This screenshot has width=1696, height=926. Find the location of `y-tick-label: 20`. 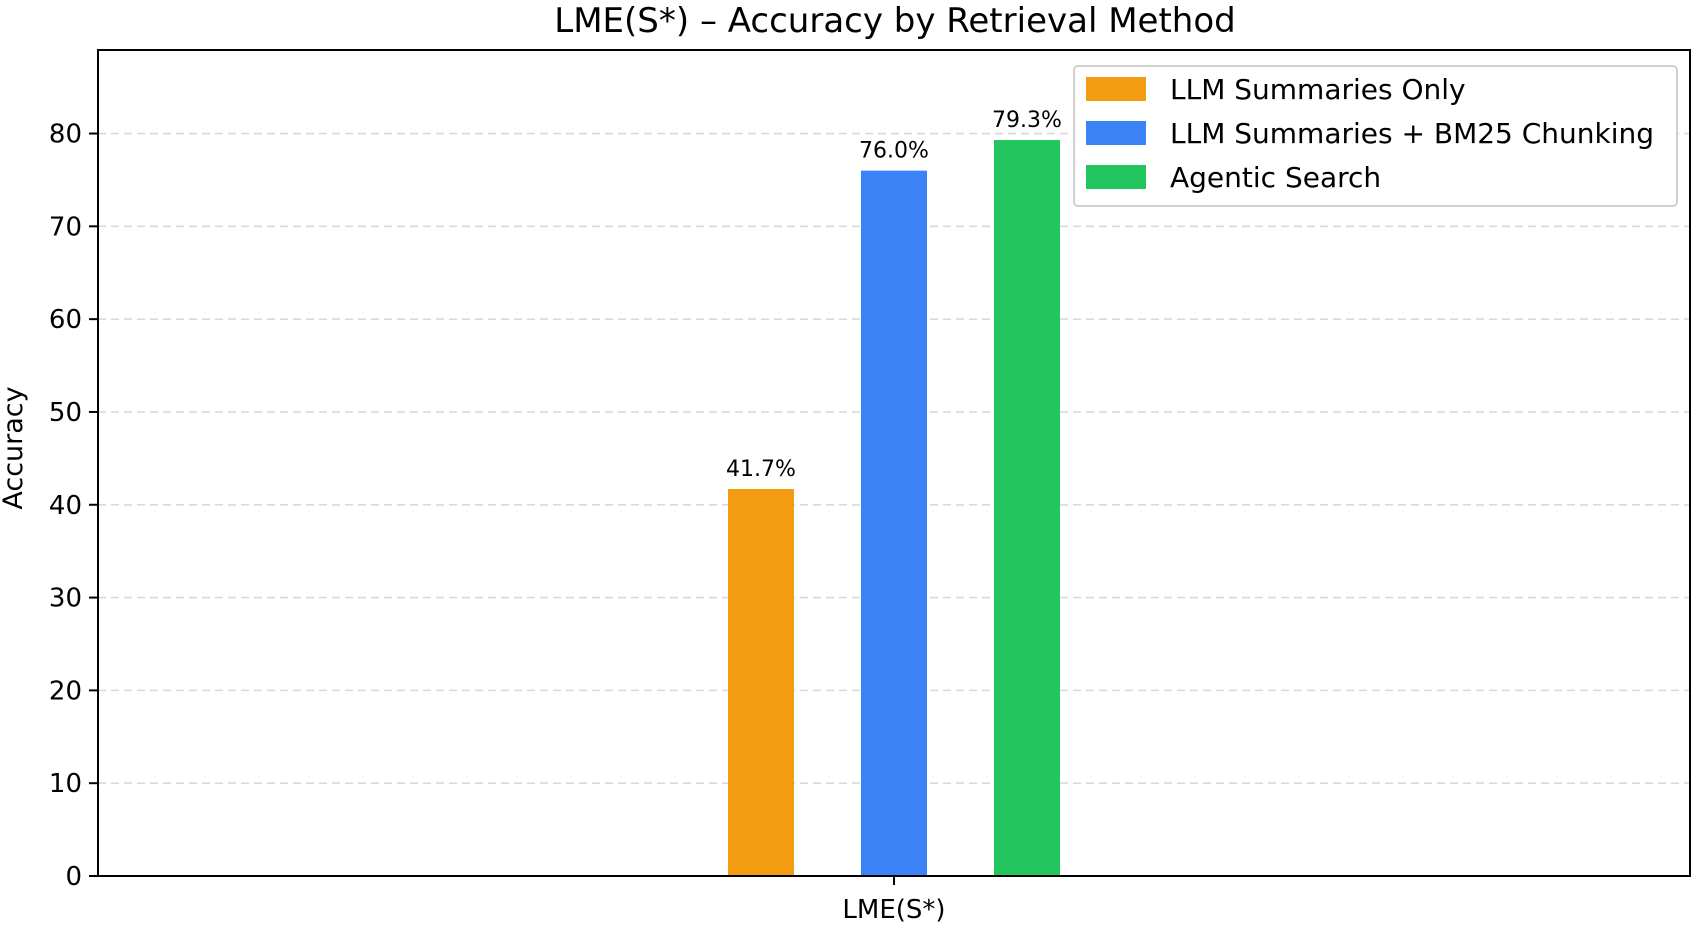

y-tick-label: 20 is located at coordinates (65, 691).